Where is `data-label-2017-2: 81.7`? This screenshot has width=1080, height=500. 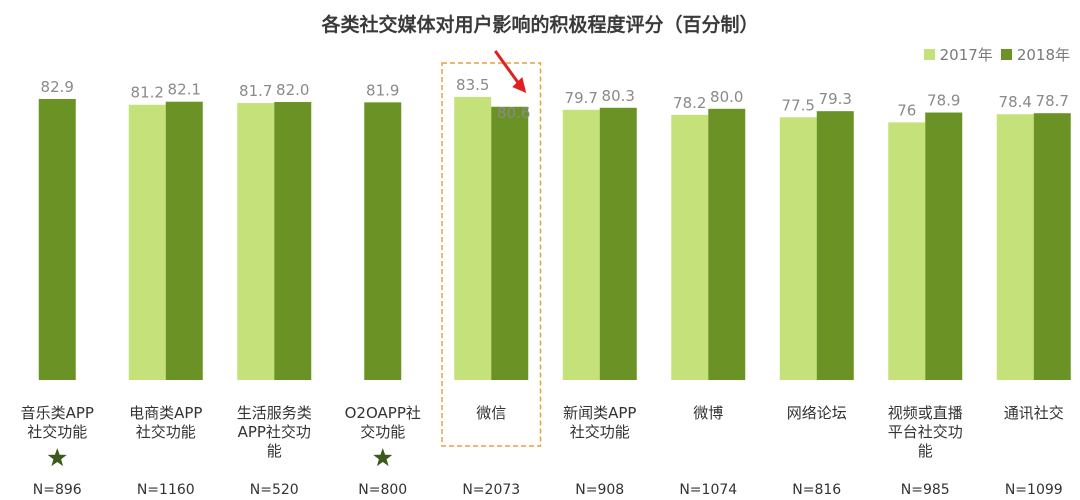 data-label-2017-2: 81.7 is located at coordinates (255, 91).